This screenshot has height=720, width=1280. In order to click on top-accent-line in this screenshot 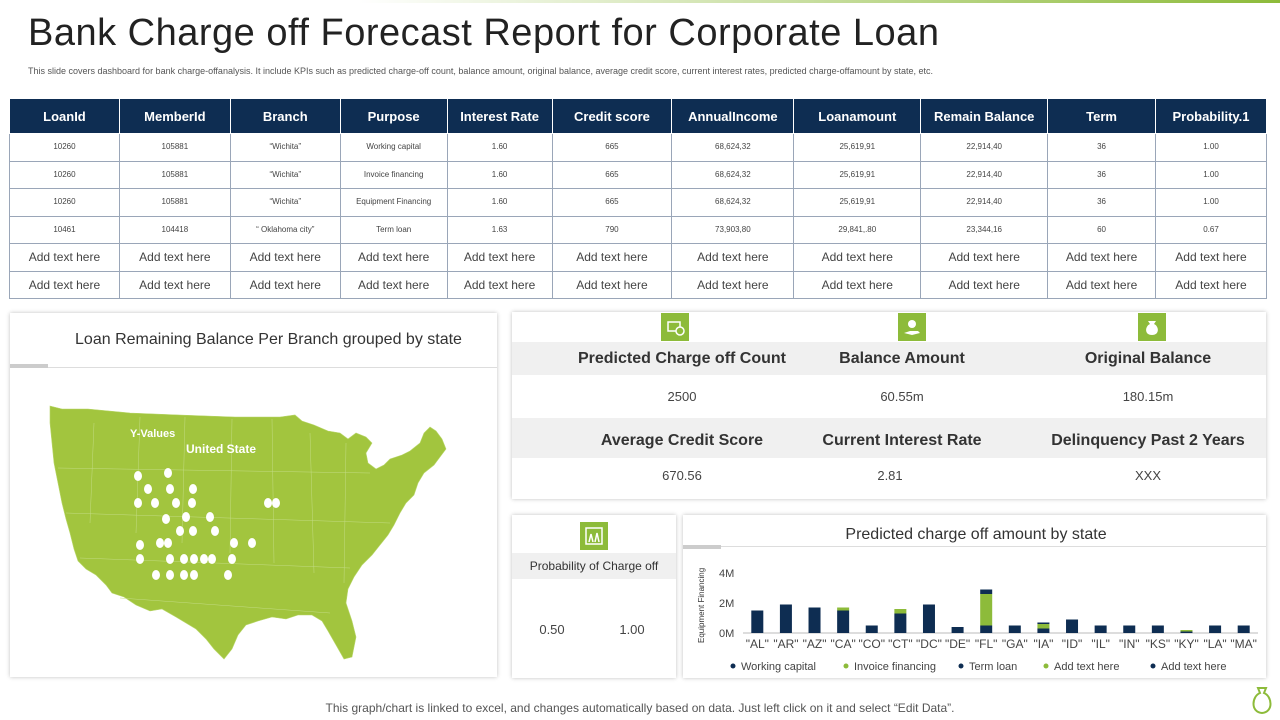, I will do `click(640, 1)`.